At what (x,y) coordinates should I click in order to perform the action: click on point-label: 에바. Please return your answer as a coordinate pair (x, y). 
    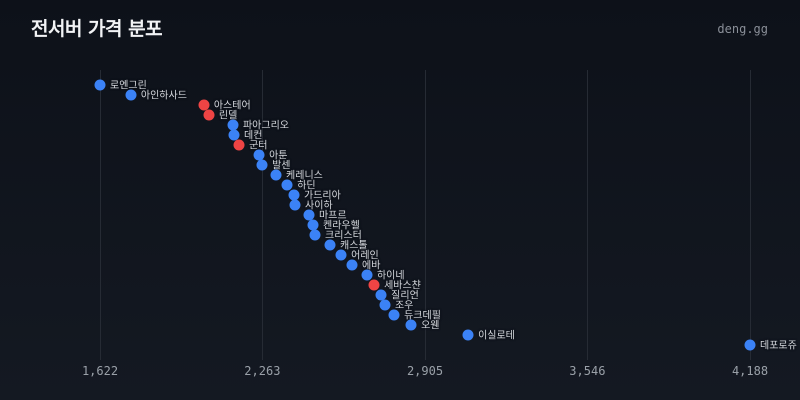
    Looking at the image, I should click on (371, 266).